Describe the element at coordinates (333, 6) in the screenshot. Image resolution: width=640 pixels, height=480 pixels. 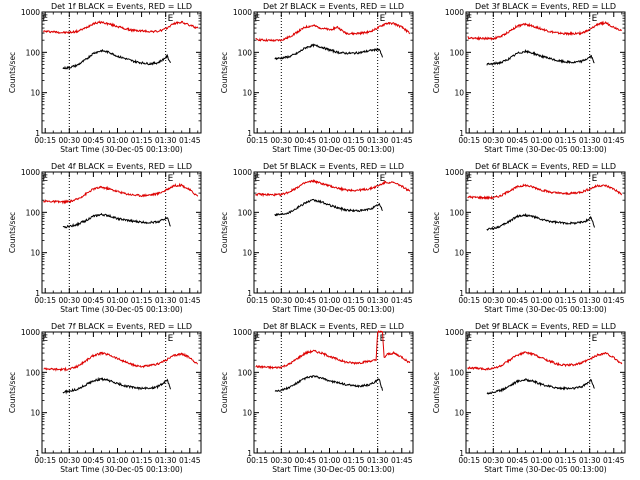
I see `chart-title: Det 2f BLACK = Events, RED = LLD` at that location.